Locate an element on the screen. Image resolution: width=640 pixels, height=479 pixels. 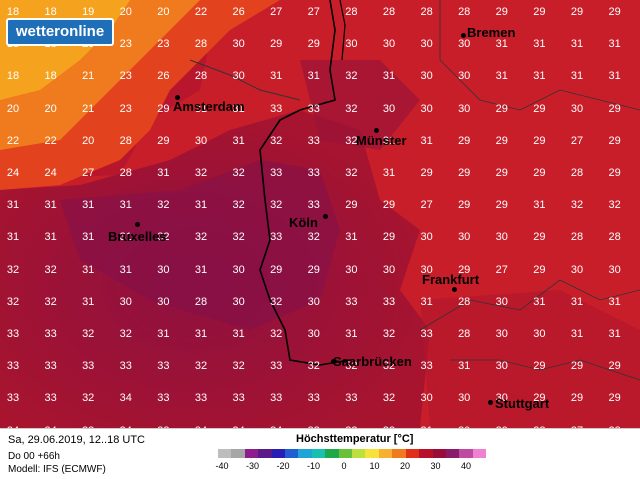
valid-time: Sa, 29.06.2019, 12..18 UTC is located at coordinates (76, 440).